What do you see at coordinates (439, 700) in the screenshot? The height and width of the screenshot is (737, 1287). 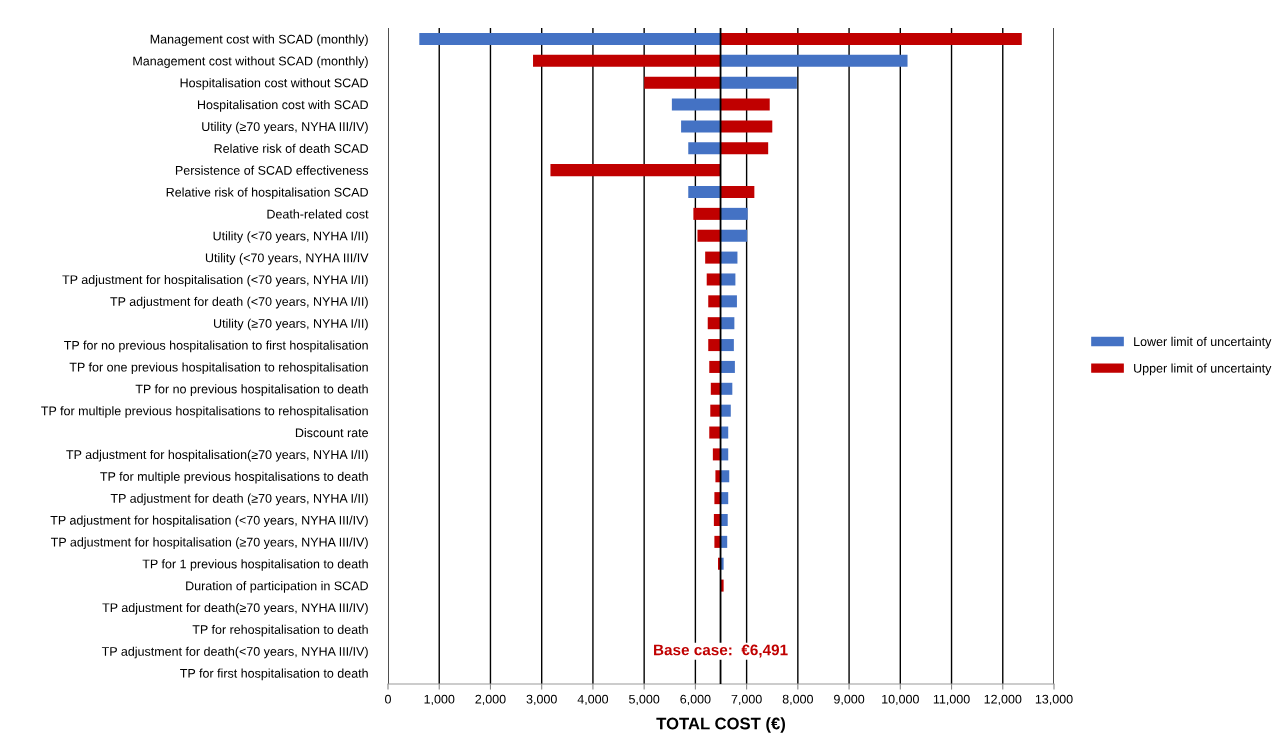 I see `x-tick-label: 1,000` at bounding box center [439, 700].